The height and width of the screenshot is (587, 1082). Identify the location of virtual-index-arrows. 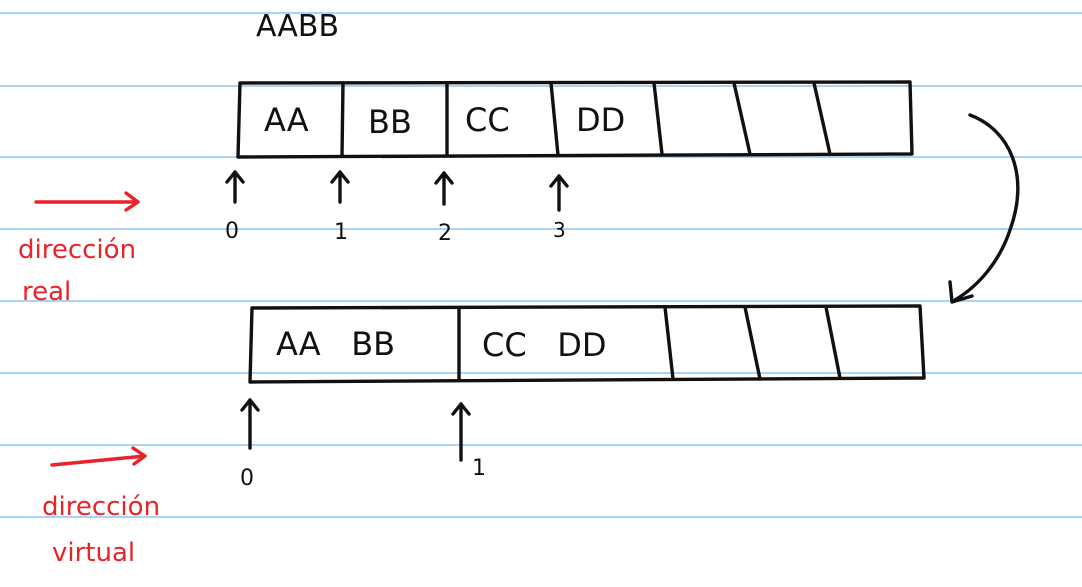
(355, 430).